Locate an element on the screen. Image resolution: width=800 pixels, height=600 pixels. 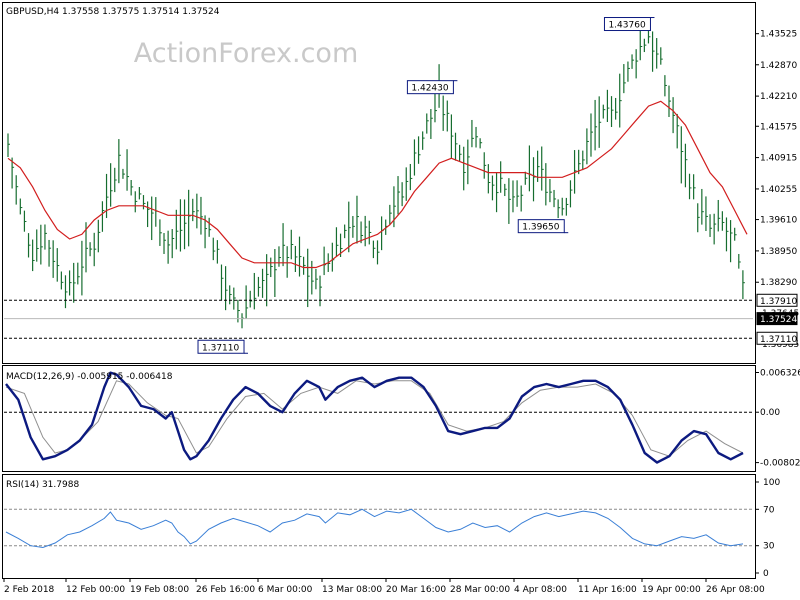
callout-label: 1.39650 is located at coordinates (540, 228).